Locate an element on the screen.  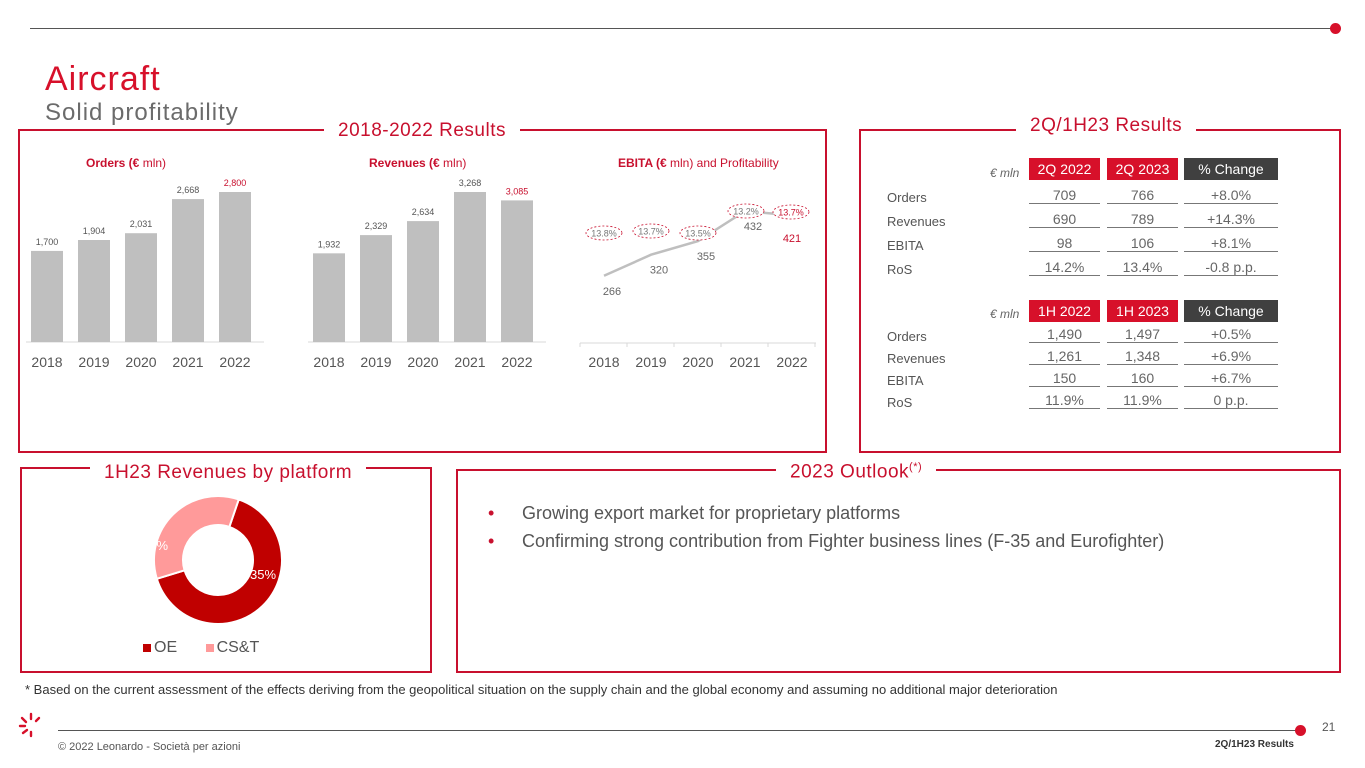
revenues-value-label: 2,329 is located at coordinates (376, 226).